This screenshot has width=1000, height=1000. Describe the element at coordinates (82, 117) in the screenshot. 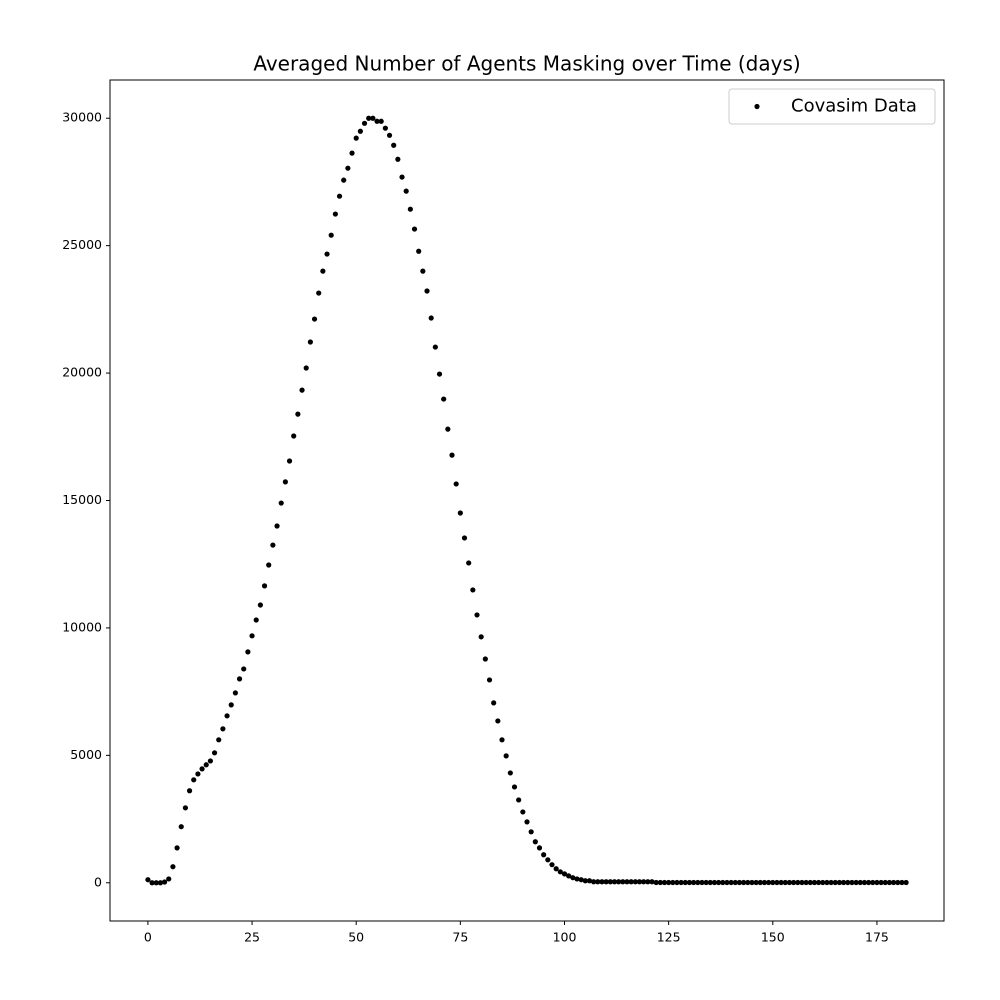

I see `y-tick-label: 30000` at that location.